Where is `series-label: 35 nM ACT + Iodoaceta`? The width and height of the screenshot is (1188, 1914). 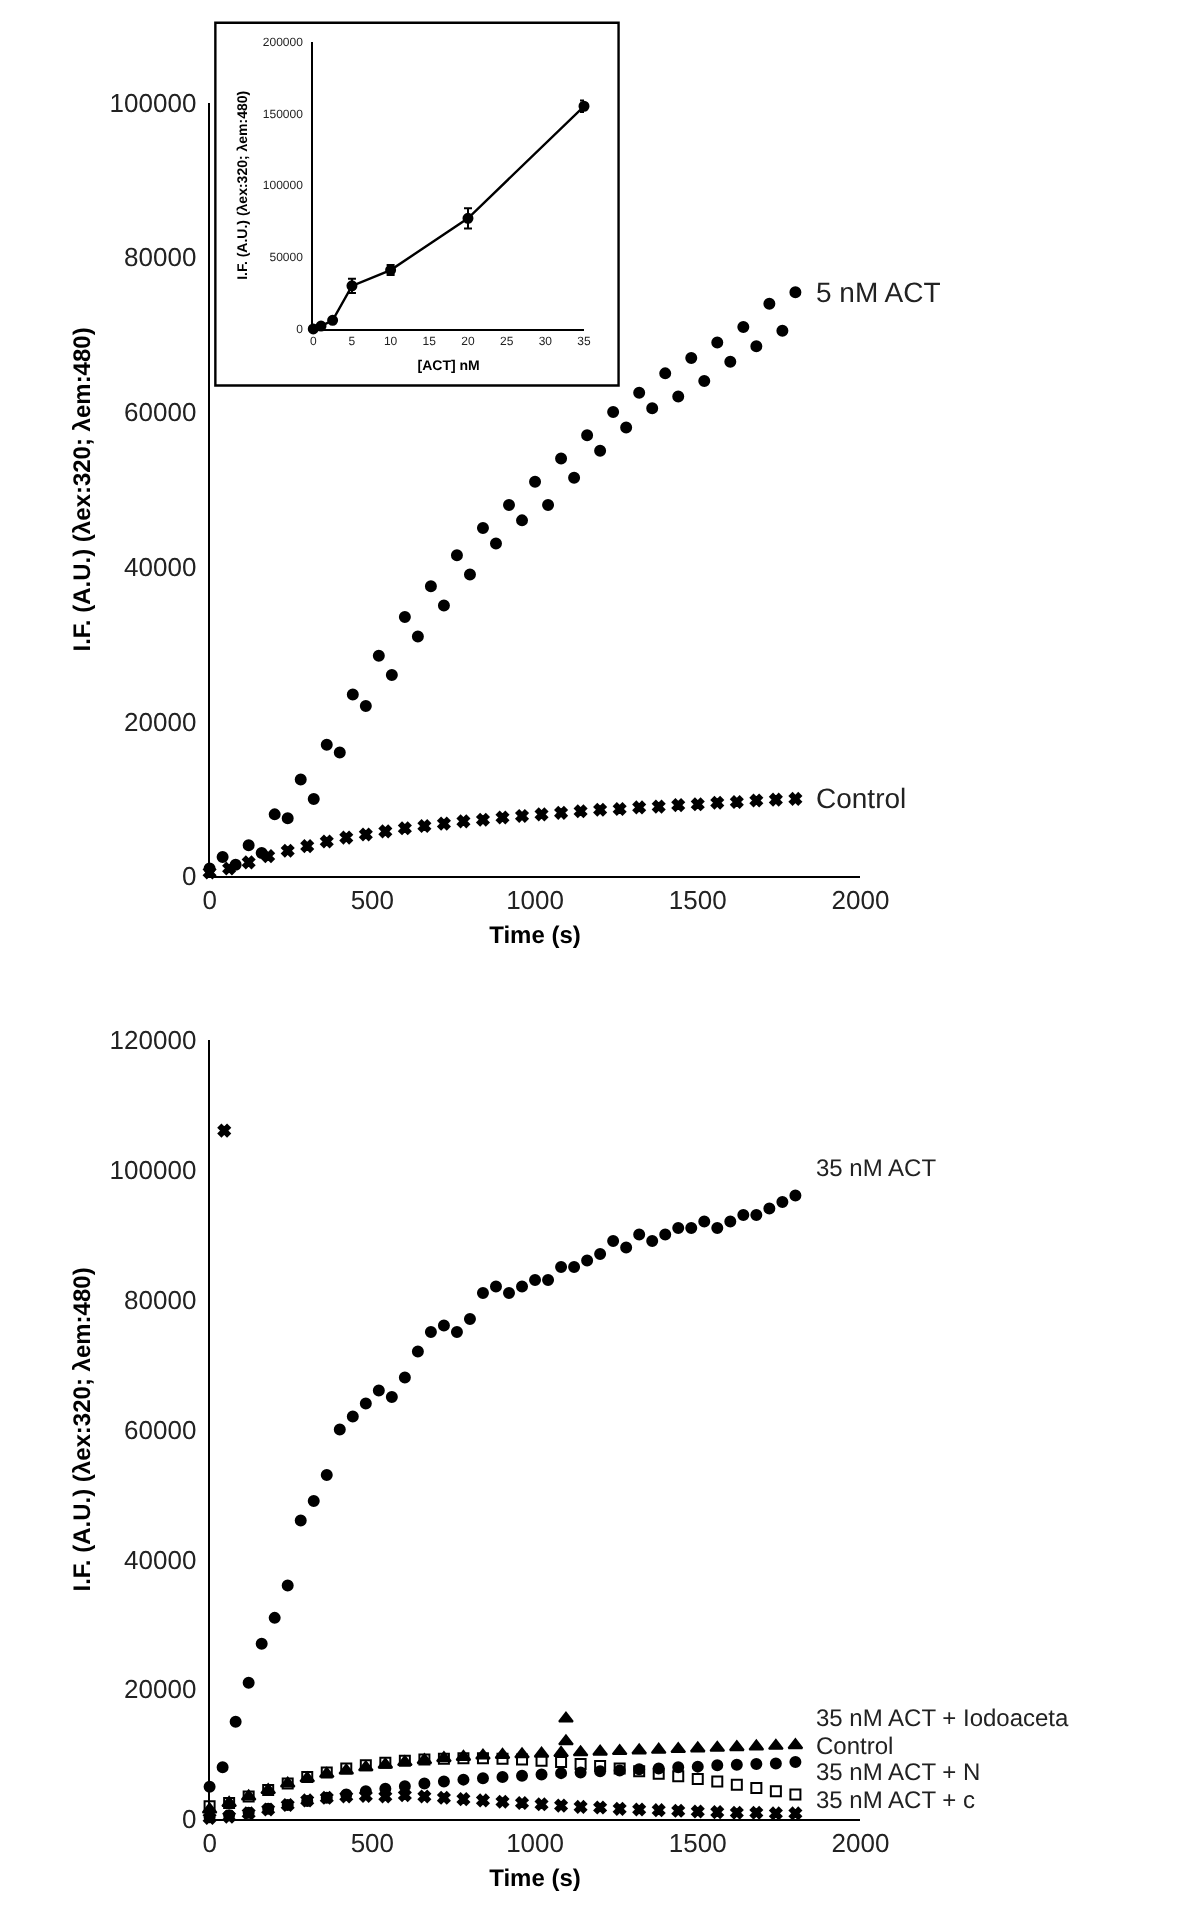 series-label: 35 nM ACT + Iodoaceta is located at coordinates (943, 1718).